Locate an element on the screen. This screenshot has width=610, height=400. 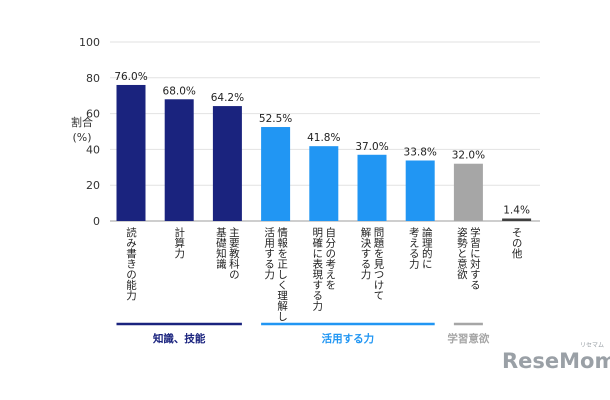
category-label: 自分の考えを is located at coordinates (330, 258).